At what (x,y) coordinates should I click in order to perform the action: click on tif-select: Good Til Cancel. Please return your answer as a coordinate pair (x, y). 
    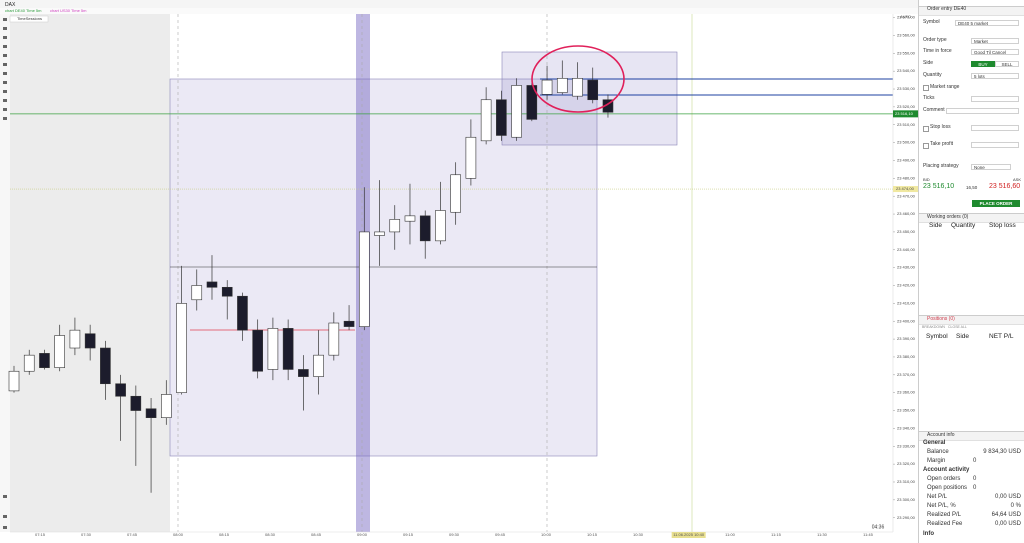
    Looking at the image, I should click on (995, 52).